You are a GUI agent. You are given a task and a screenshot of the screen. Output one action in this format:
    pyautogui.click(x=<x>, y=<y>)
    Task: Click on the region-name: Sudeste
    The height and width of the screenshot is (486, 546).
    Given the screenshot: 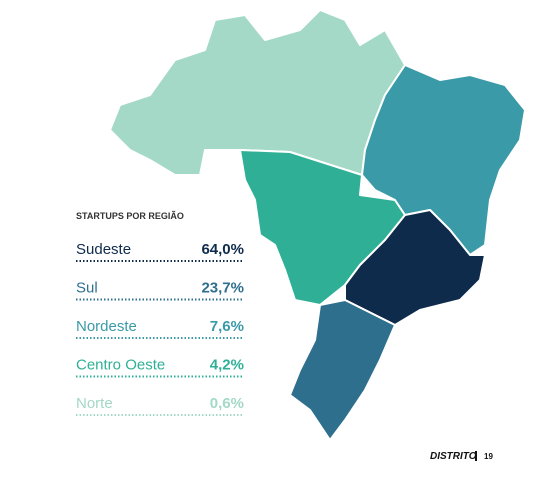 What is the action you would take?
    pyautogui.click(x=103, y=249)
    